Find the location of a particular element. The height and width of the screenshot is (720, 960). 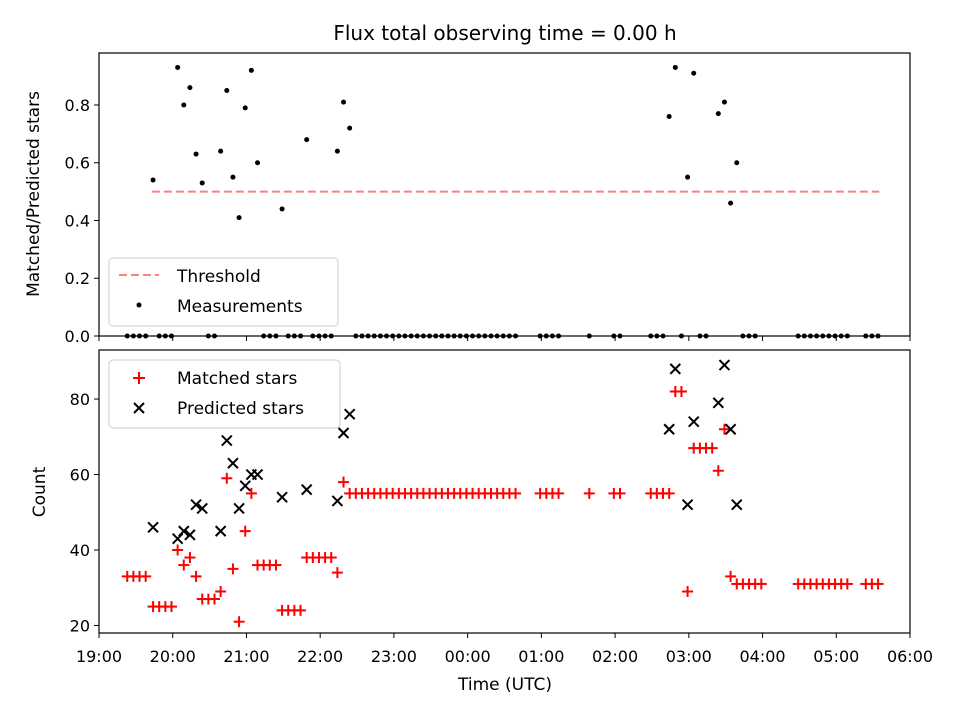

x-tick-label: 06:00 is located at coordinates (910, 656).